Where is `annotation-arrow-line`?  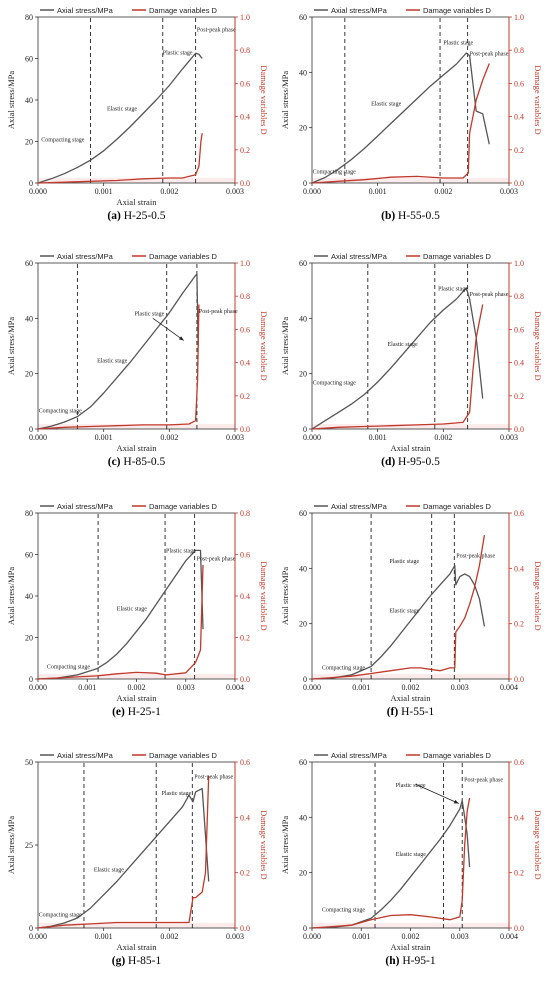 annotation-arrow-line is located at coordinates (437, 793).